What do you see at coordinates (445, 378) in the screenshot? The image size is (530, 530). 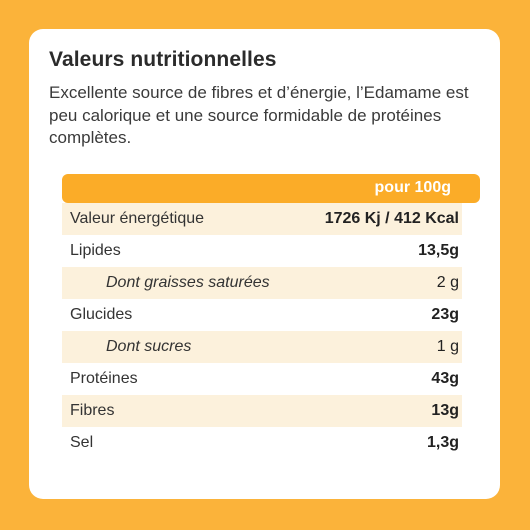 I see `row-value-proteins: 43g` at bounding box center [445, 378].